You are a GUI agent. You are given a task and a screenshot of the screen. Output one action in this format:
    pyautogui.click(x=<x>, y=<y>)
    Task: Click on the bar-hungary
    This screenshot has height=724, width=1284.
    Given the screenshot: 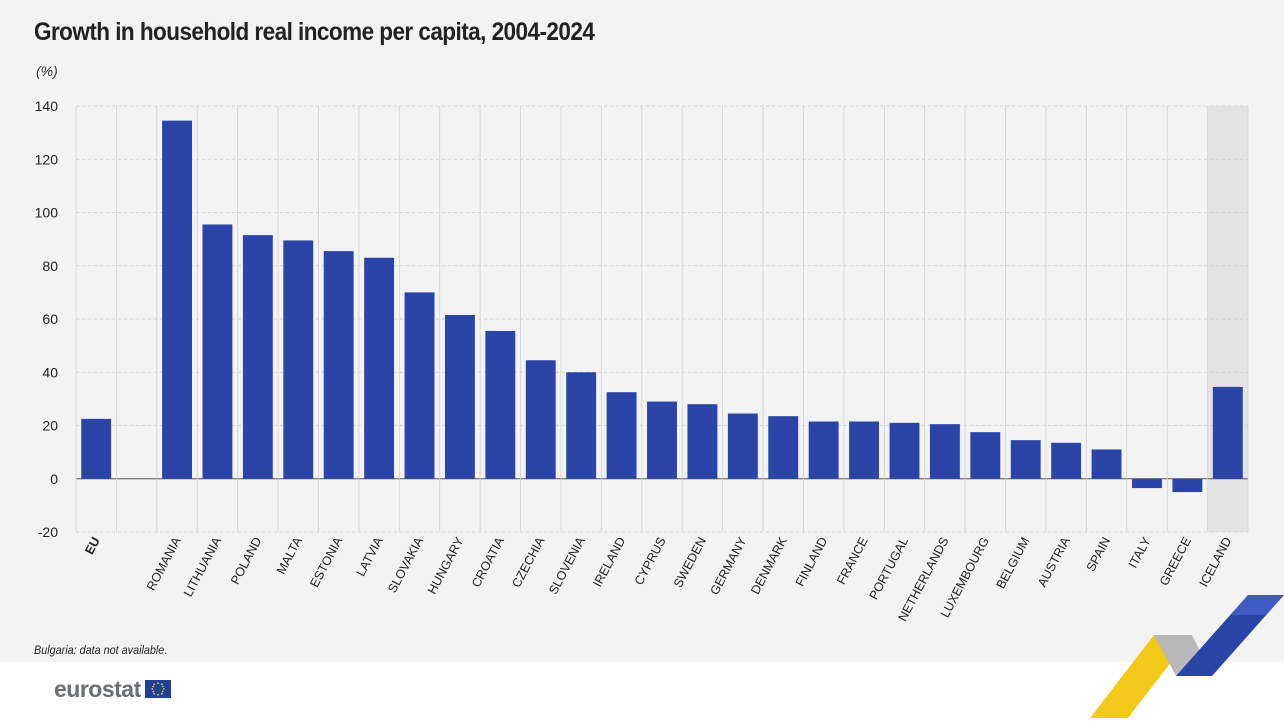 What is the action you would take?
    pyautogui.click(x=459, y=397)
    